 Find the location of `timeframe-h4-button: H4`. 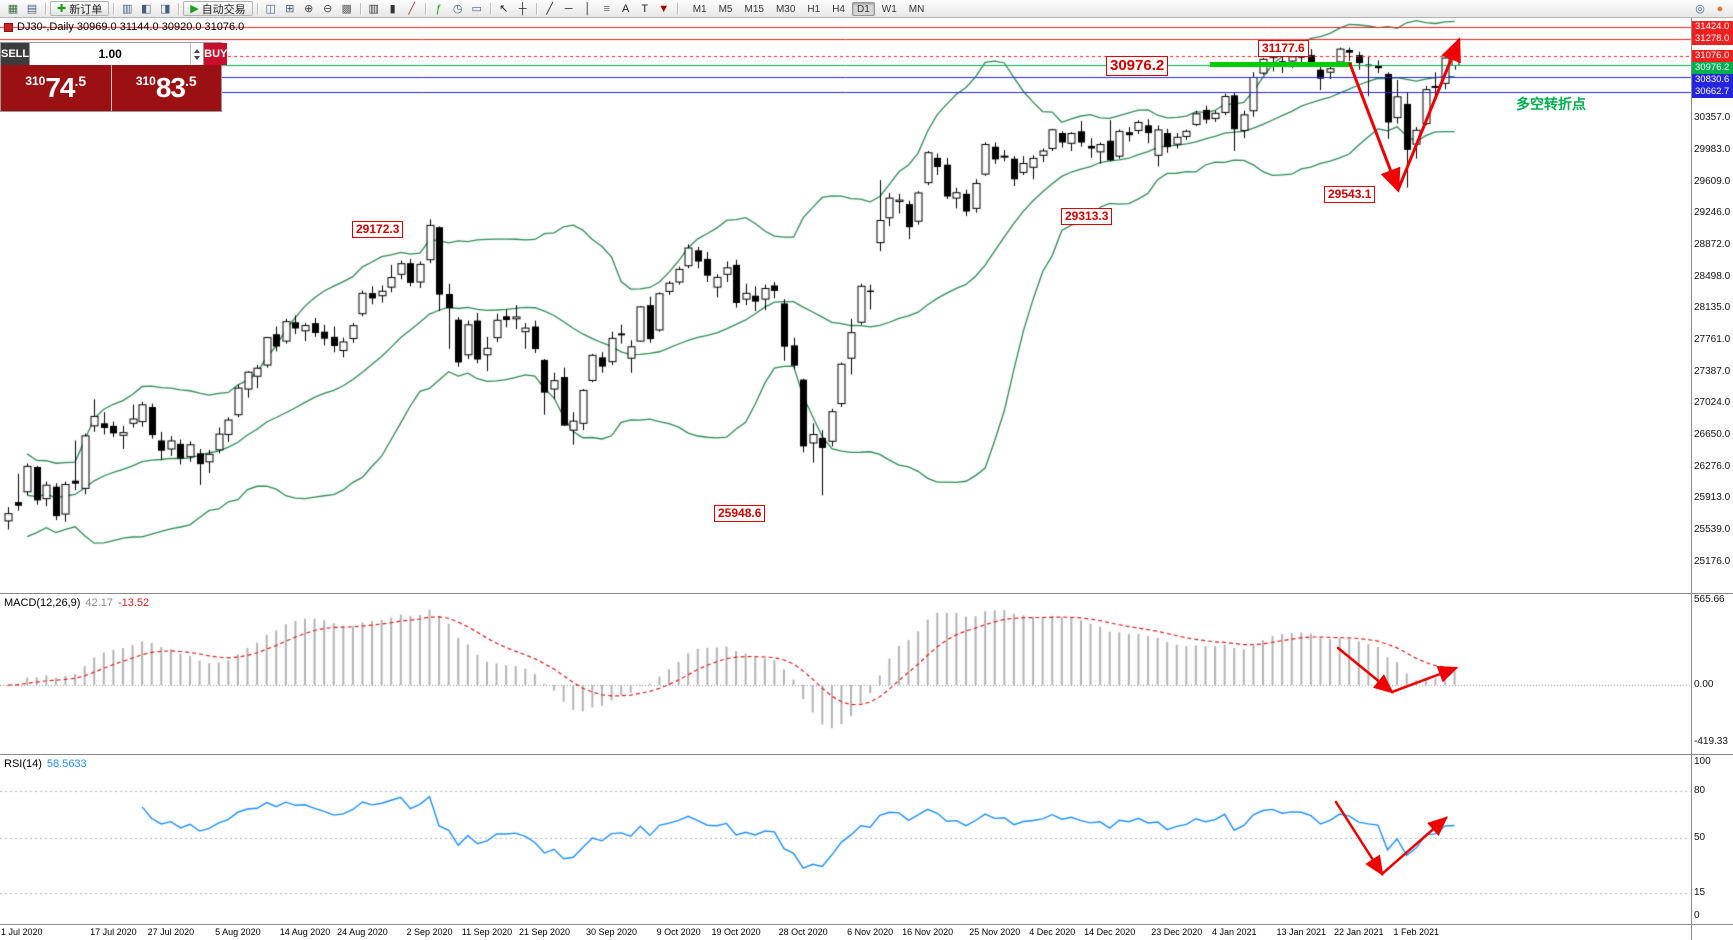

timeframe-h4-button: H4 is located at coordinates (838, 9).